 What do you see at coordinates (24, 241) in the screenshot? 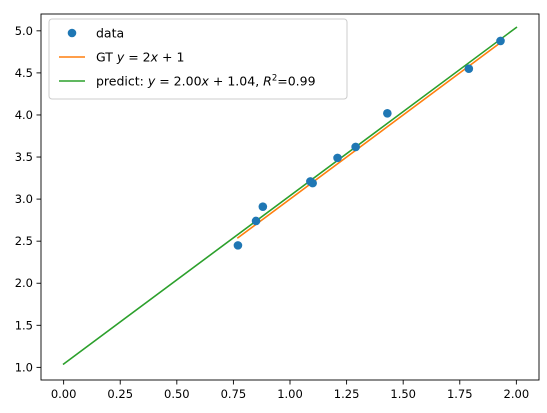
I see `y-tick-label: 2.5` at bounding box center [24, 241].